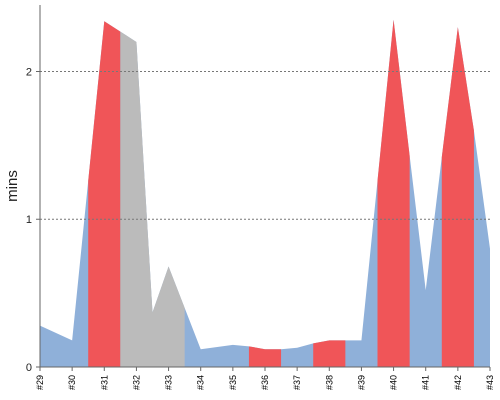 This screenshot has height=400, width=500. What do you see at coordinates (201, 382) in the screenshot?
I see `x-tick-label: #34` at bounding box center [201, 382].